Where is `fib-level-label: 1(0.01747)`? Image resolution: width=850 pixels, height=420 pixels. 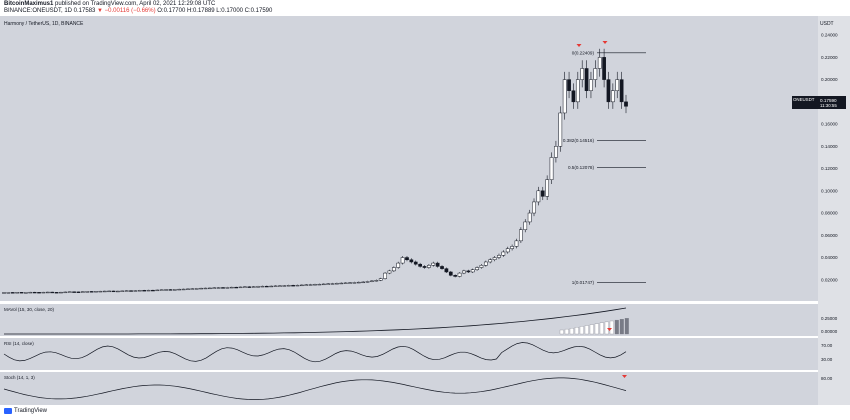
fib-level-label: 1(0.01747) is located at coordinates (583, 282).